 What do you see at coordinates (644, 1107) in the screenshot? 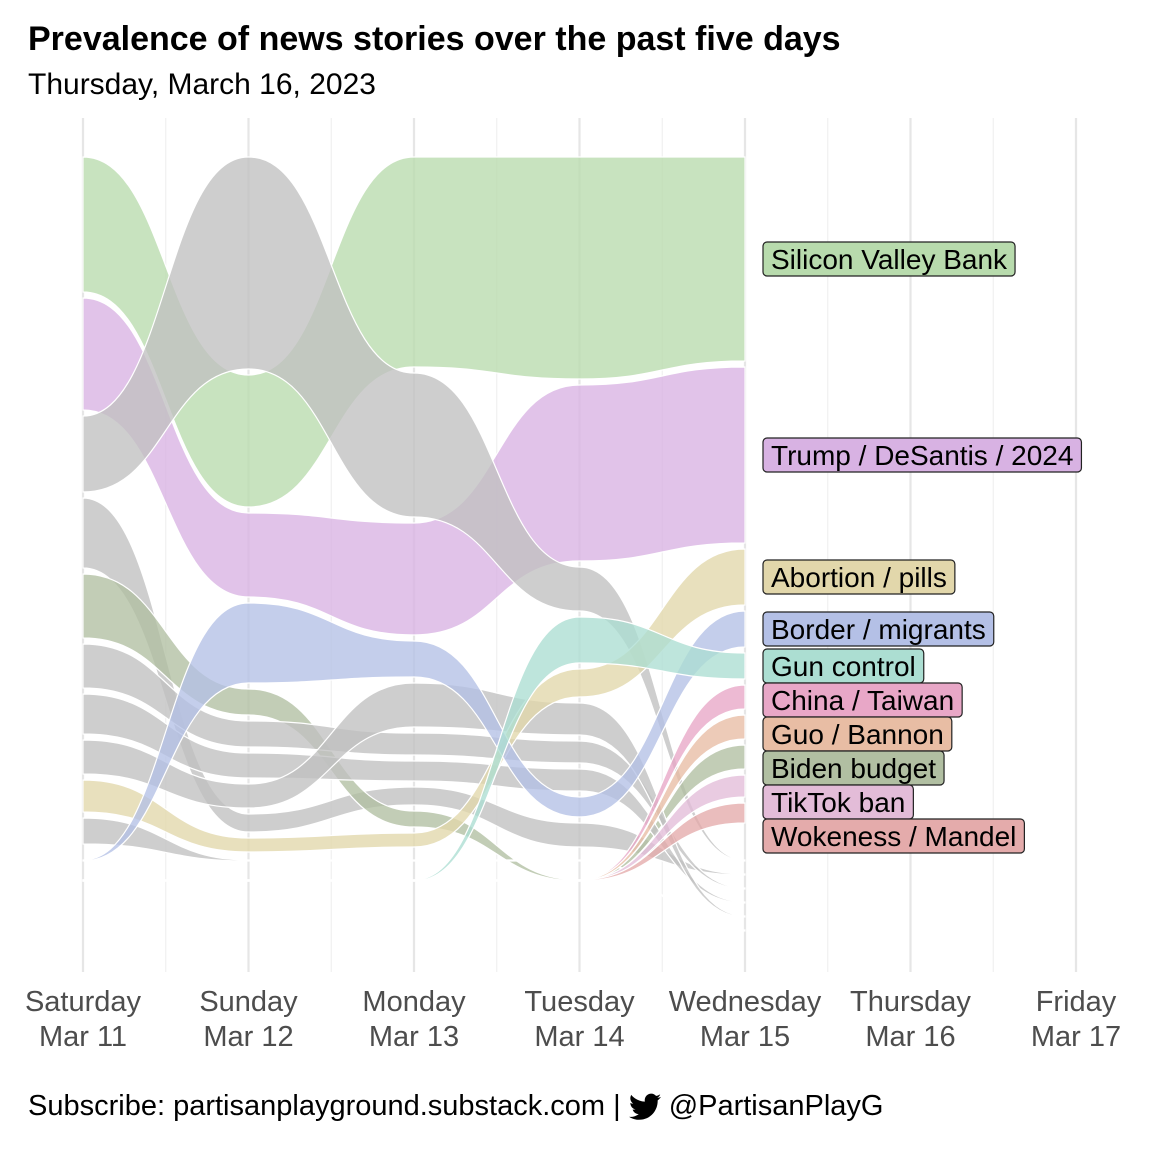
I see `twitter-bird-icon` at bounding box center [644, 1107].